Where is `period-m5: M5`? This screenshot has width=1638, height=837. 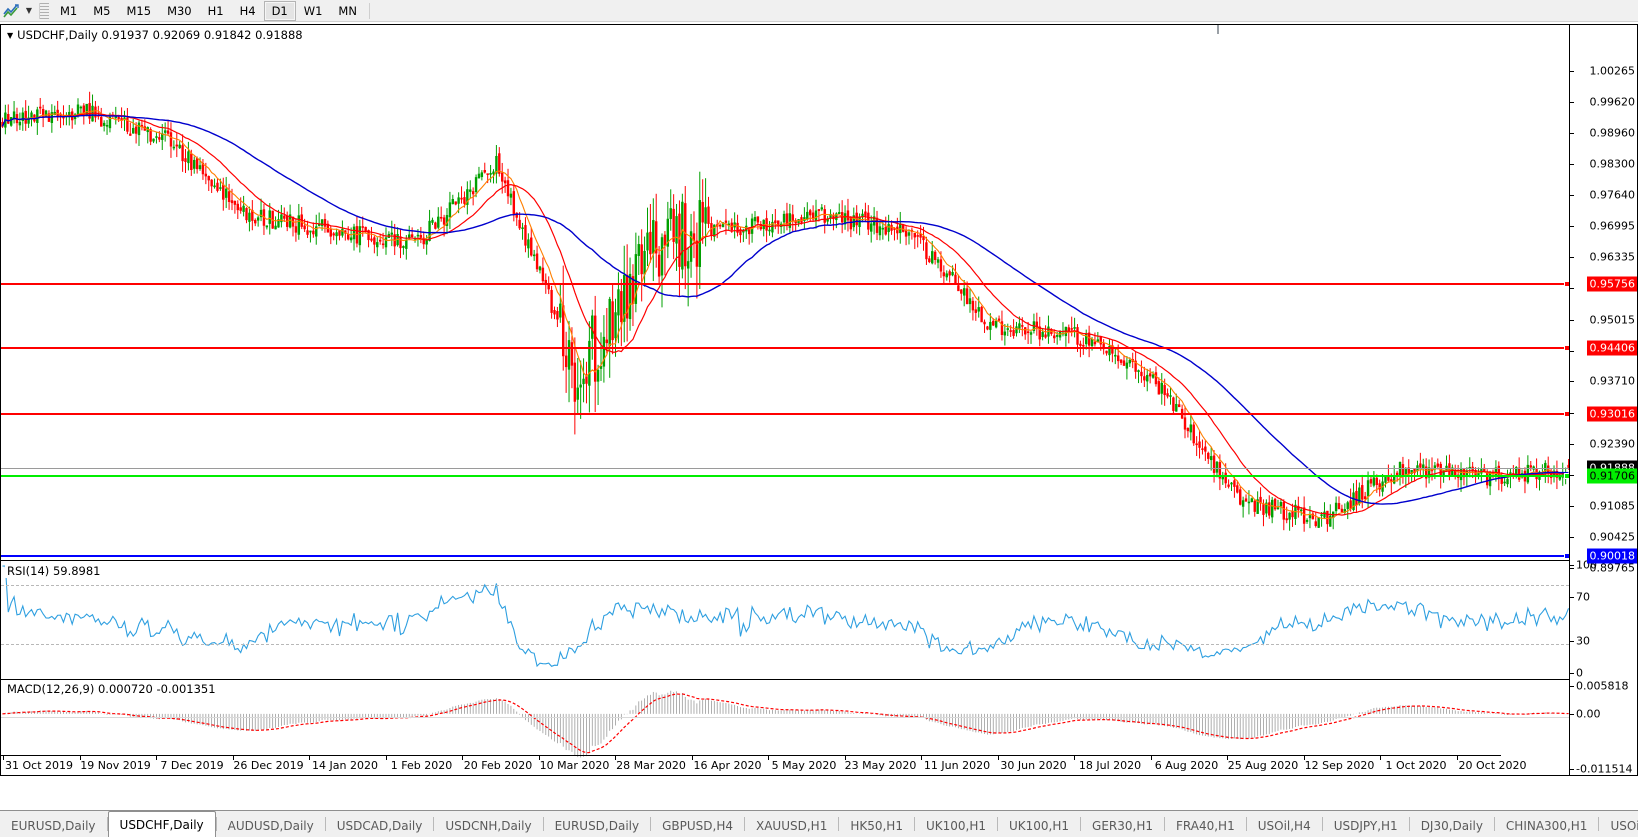
period-m5: M5 is located at coordinates (102, 10).